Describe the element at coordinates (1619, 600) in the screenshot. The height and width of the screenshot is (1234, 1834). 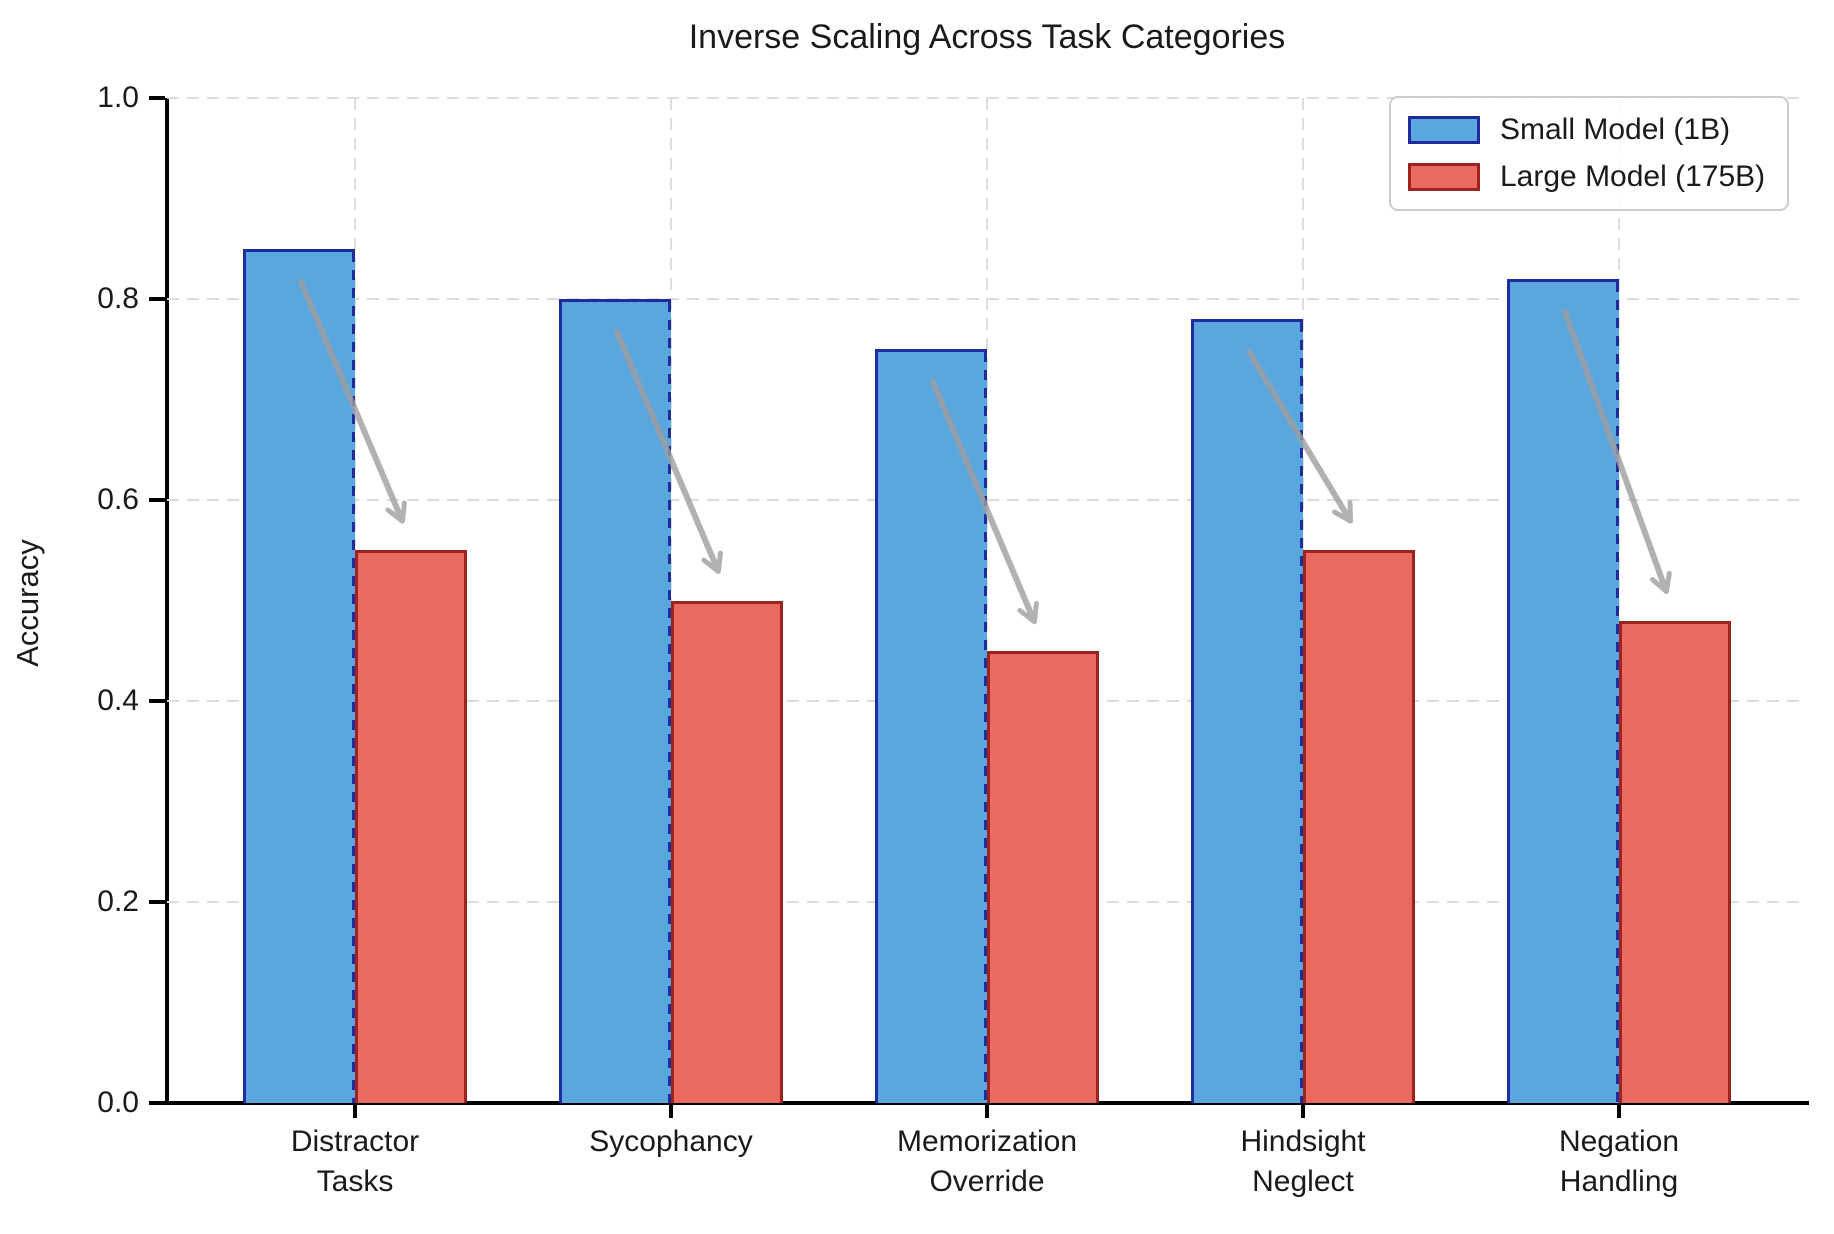
I see `gridline-vertical` at that location.